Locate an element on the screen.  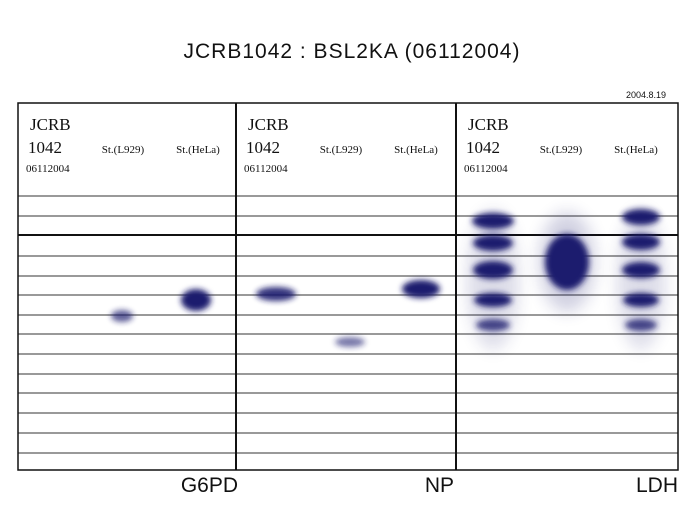
enzyme-label: G6PD is located at coordinates (209, 485).